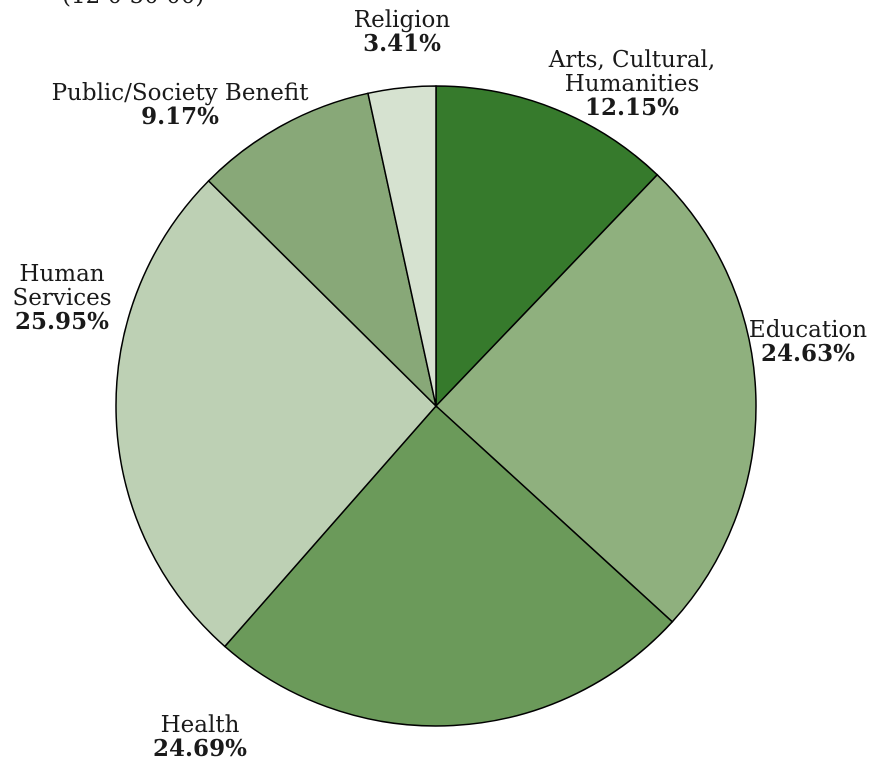 The width and height of the screenshot is (881, 770). Describe the element at coordinates (200, 725) in the screenshot. I see `slice-label: Health` at that location.